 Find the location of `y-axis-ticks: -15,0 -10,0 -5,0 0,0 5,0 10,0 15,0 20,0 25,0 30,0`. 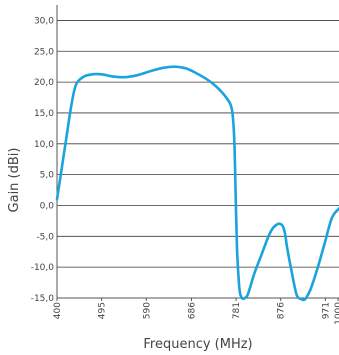

y-axis-ticks: -15,0 -10,0 -5,0 0,0 5,0 10,0 15,0 20,0 25,0 30,0 is located at coordinates (43, 160).